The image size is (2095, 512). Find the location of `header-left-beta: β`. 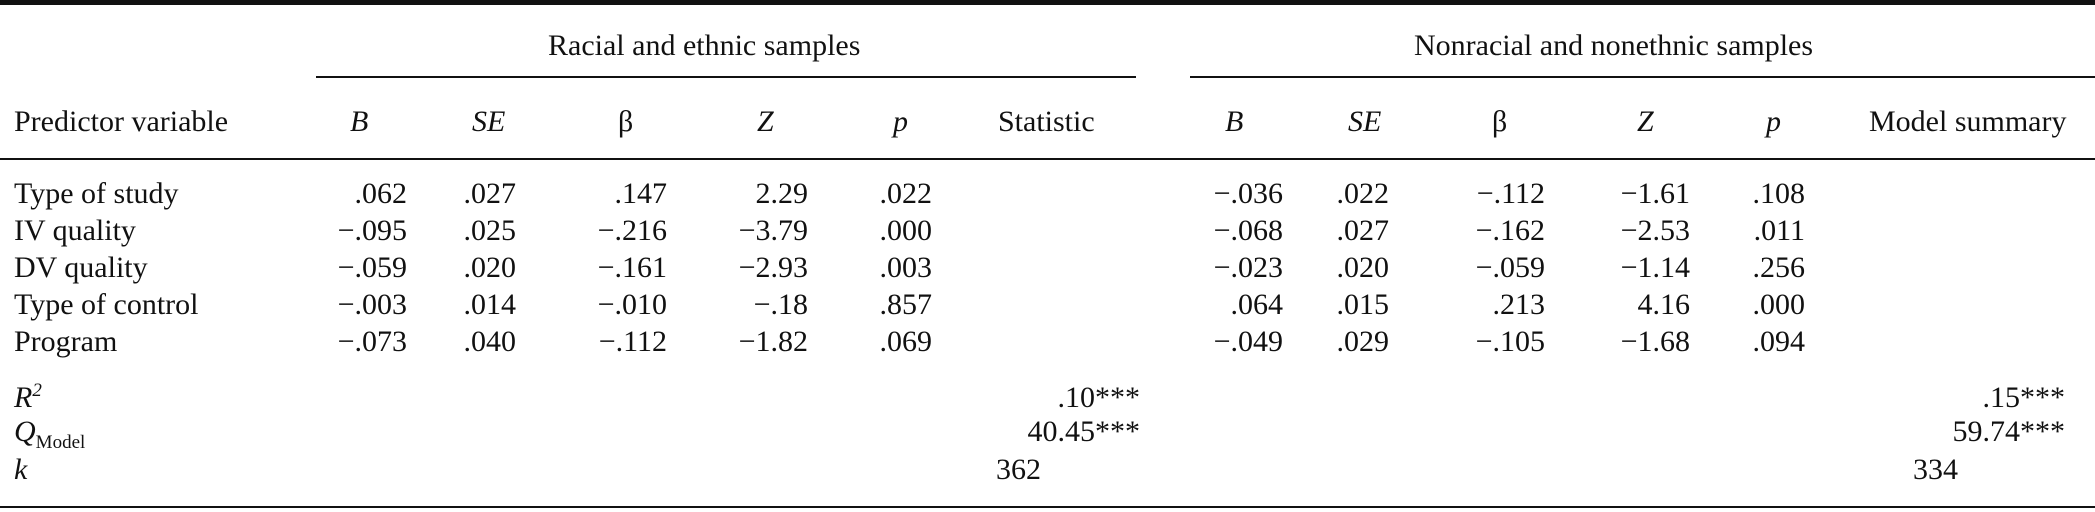

header-left-beta: β is located at coordinates (626, 121).